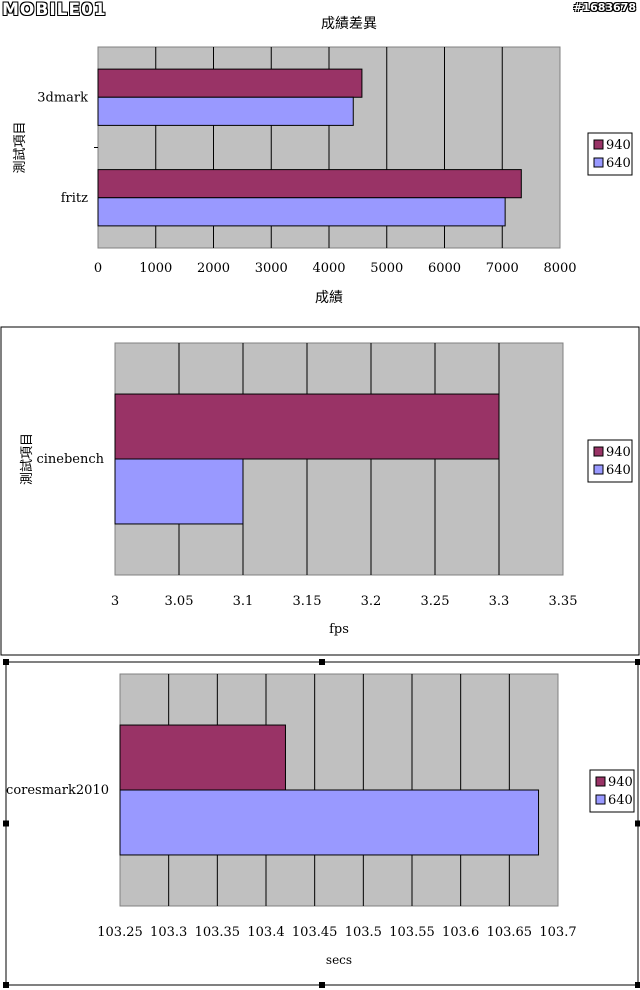 This screenshot has width=640, height=990. Describe the element at coordinates (349, 24) in the screenshot. I see `chart-title: 成績差異` at that location.